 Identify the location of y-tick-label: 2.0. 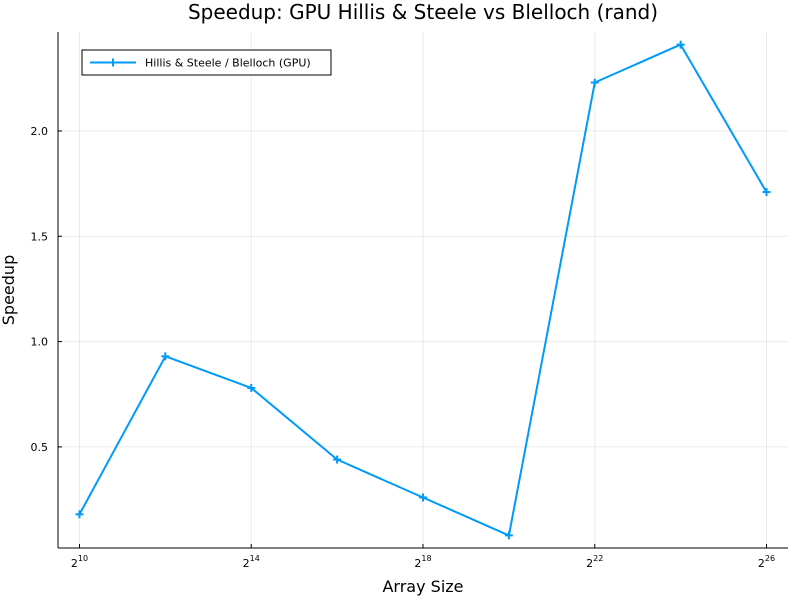
(40, 131).